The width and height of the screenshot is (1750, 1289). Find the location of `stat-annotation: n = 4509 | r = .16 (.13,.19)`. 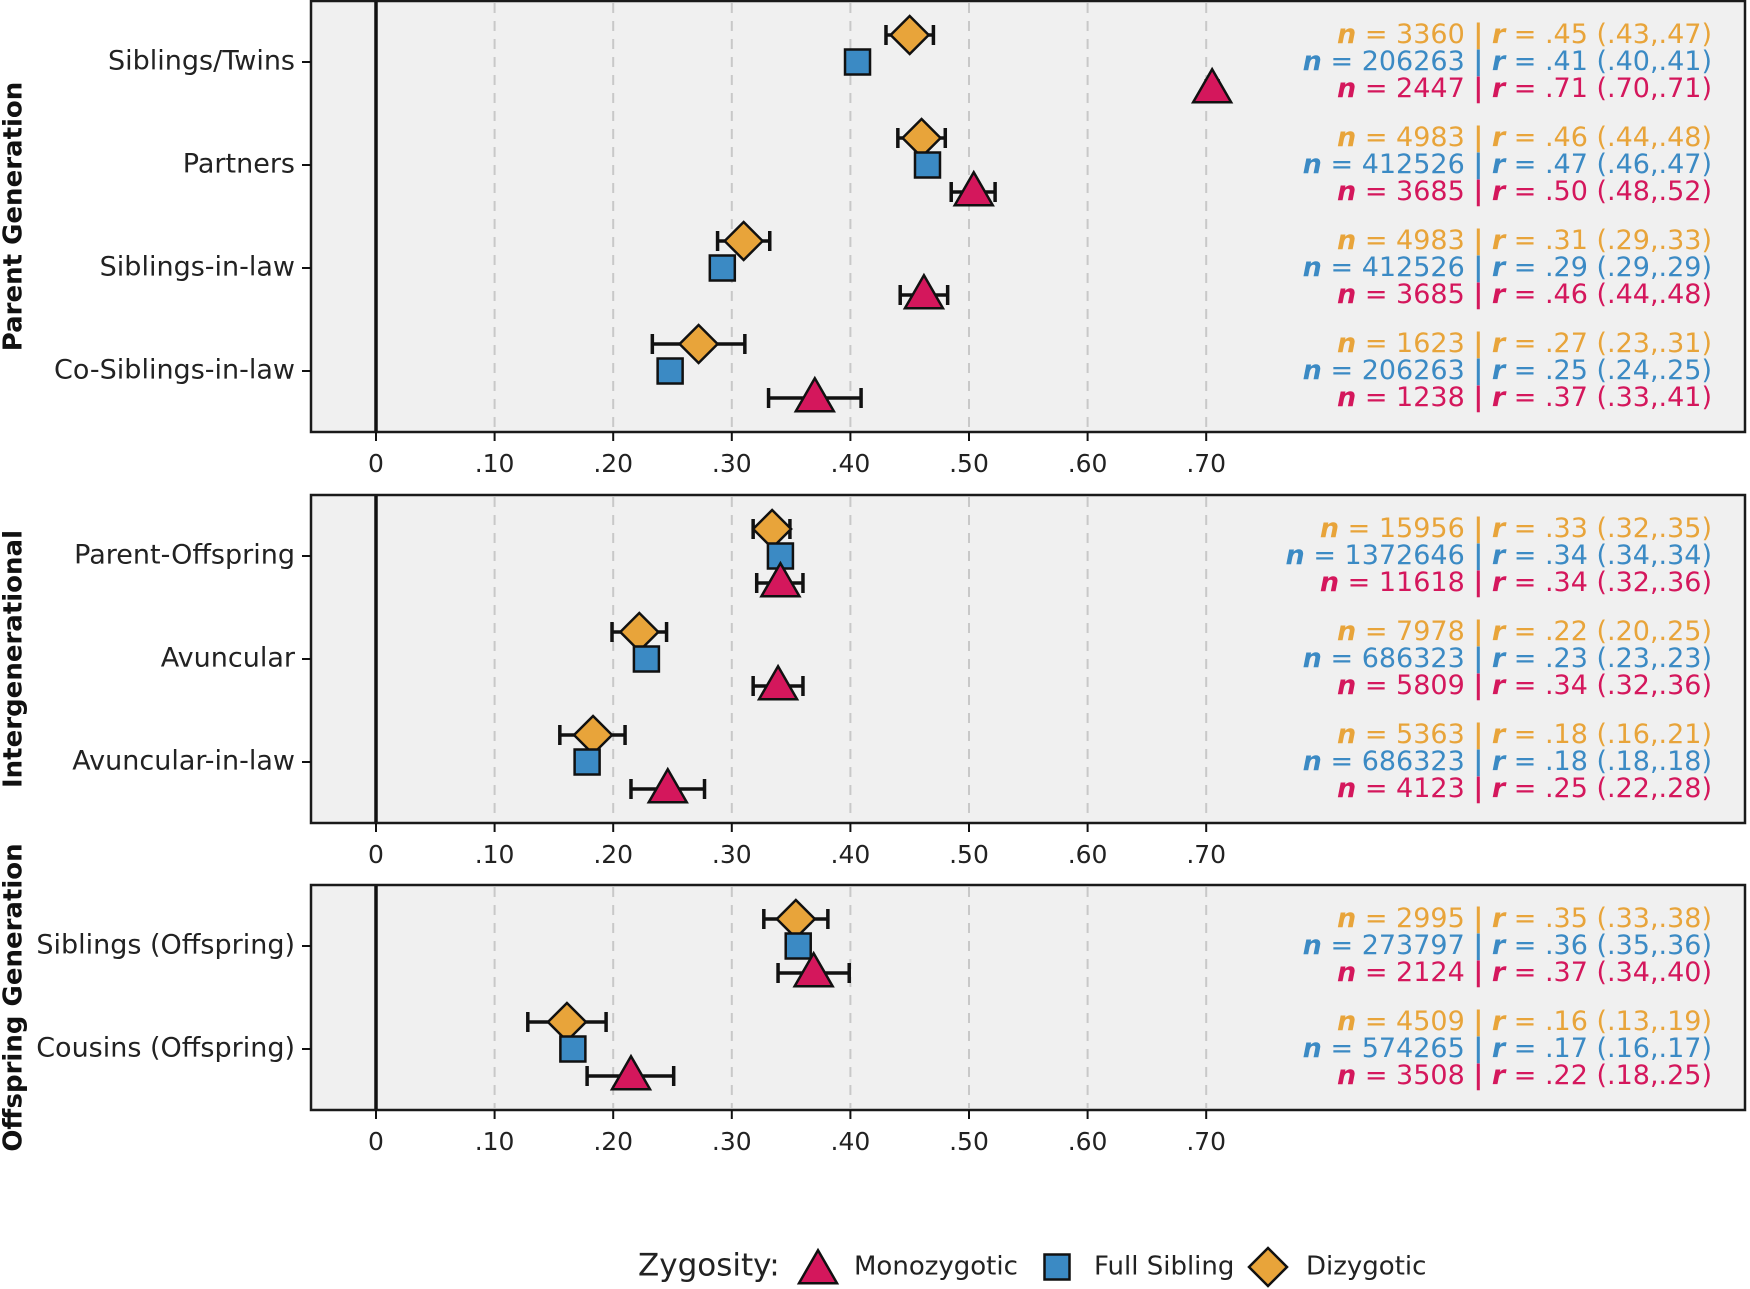

stat-annotation: n = 4509 | r = .16 (.13,.19) is located at coordinates (1524, 1021).